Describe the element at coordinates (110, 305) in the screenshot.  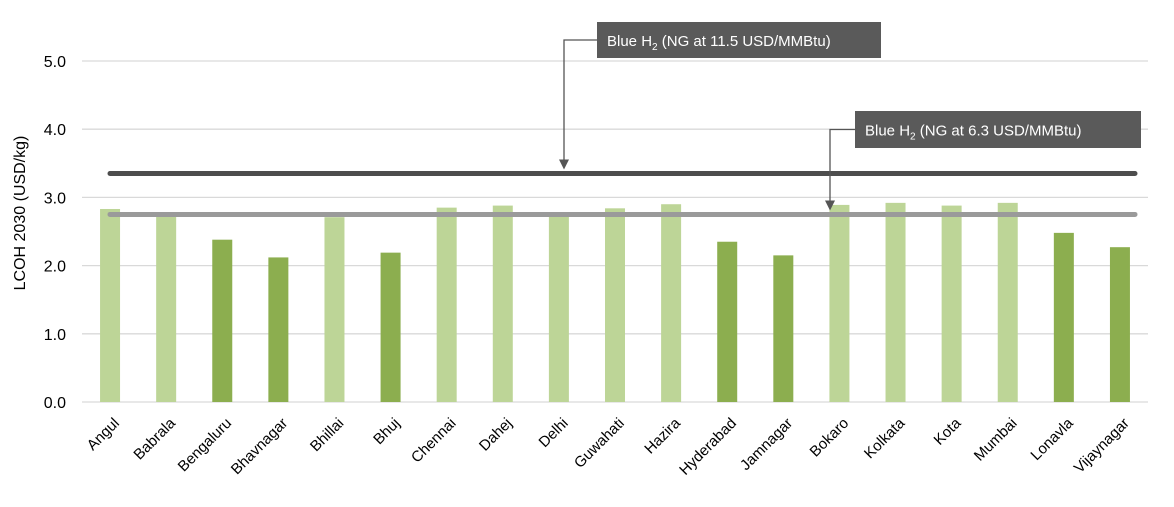
I see `bar-angul` at that location.